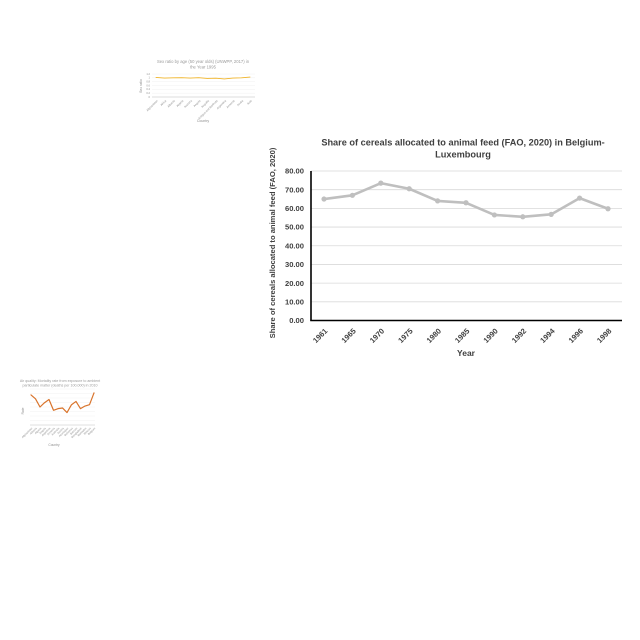 The width and height of the screenshot is (640, 640). I want to click on x-tick-label: 1961, so click(320, 335).